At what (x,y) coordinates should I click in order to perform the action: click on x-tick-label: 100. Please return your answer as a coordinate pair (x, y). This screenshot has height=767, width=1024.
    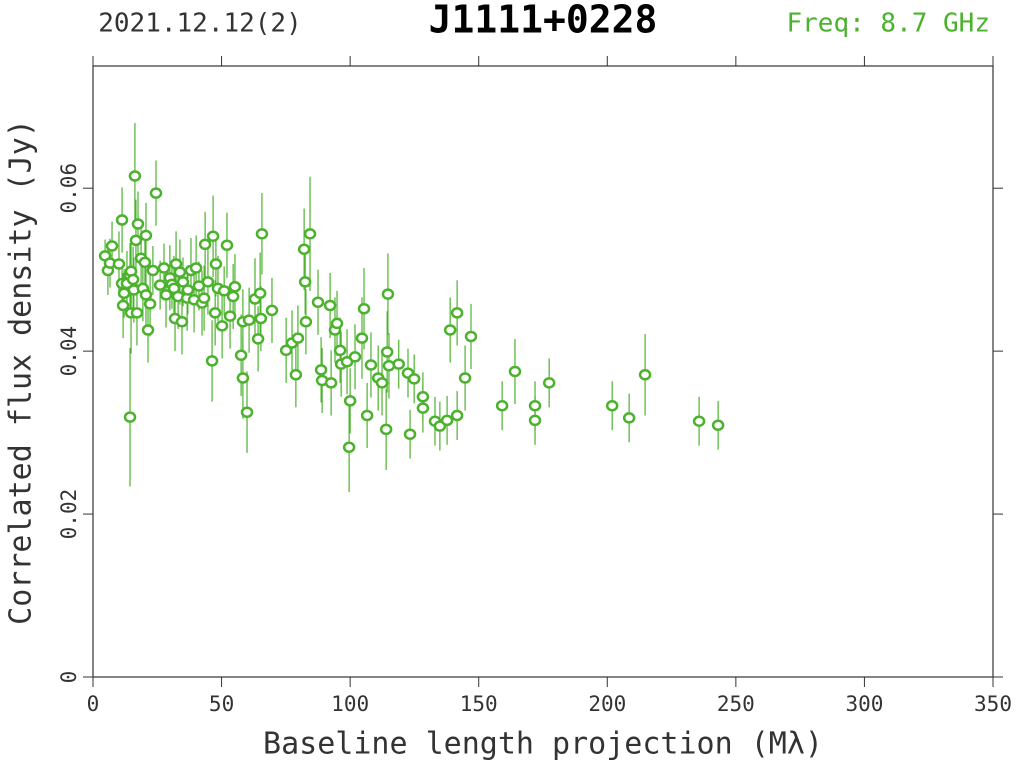
    Looking at the image, I should click on (350, 704).